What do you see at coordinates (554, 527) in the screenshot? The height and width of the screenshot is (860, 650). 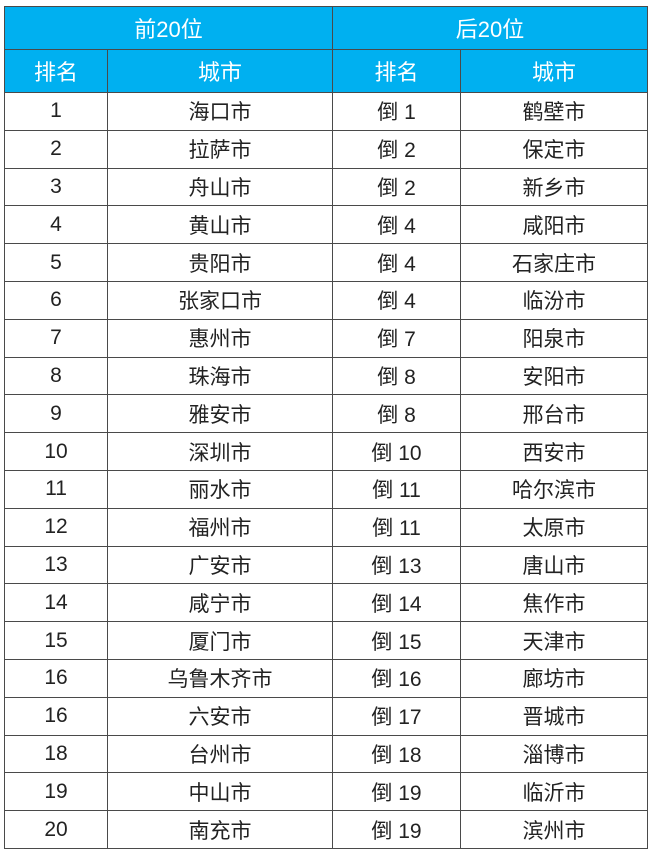 I see `bottom-city-cell: 太原市` at bounding box center [554, 527].